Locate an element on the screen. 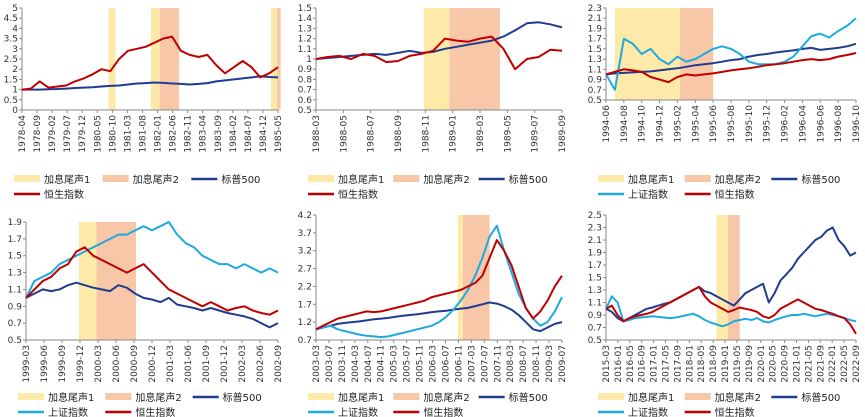 The width and height of the screenshot is (865, 417). x-tick-label: 2001-12 is located at coordinates (225, 364).